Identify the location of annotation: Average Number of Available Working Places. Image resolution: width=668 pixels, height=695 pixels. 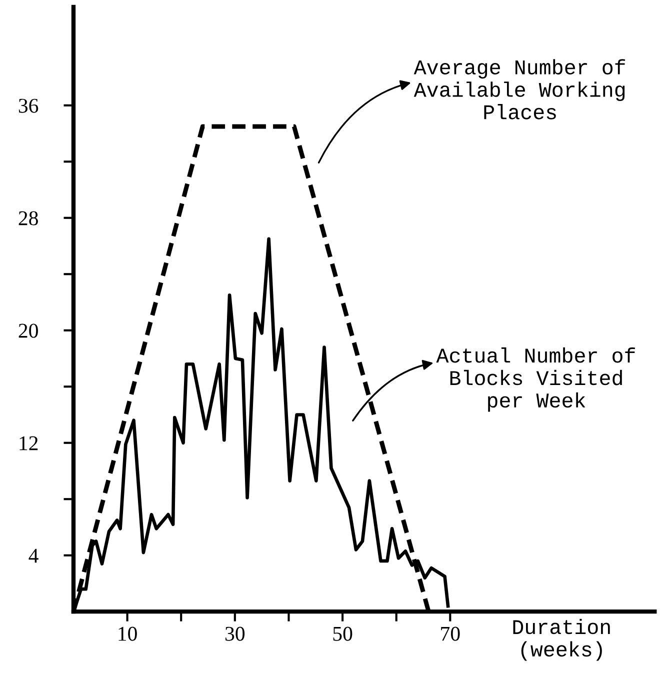
(520, 89).